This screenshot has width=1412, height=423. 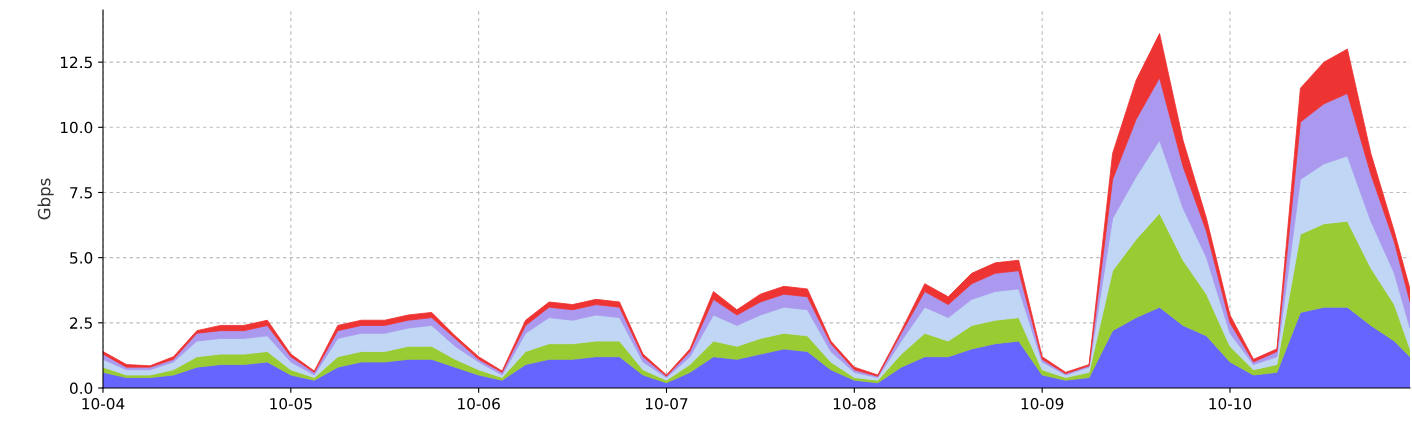 What do you see at coordinates (1230, 403) in the screenshot?
I see `x-tick-label: 10-10` at bounding box center [1230, 403].